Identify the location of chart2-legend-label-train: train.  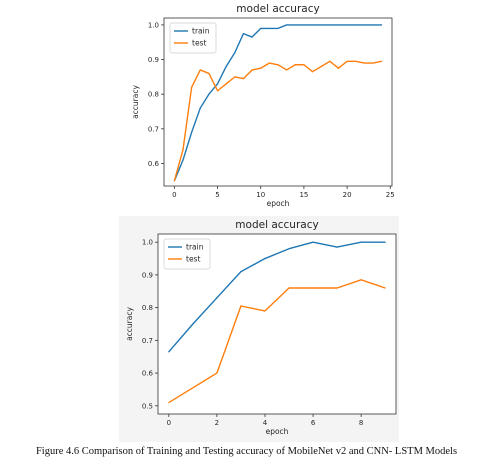
(195, 247).